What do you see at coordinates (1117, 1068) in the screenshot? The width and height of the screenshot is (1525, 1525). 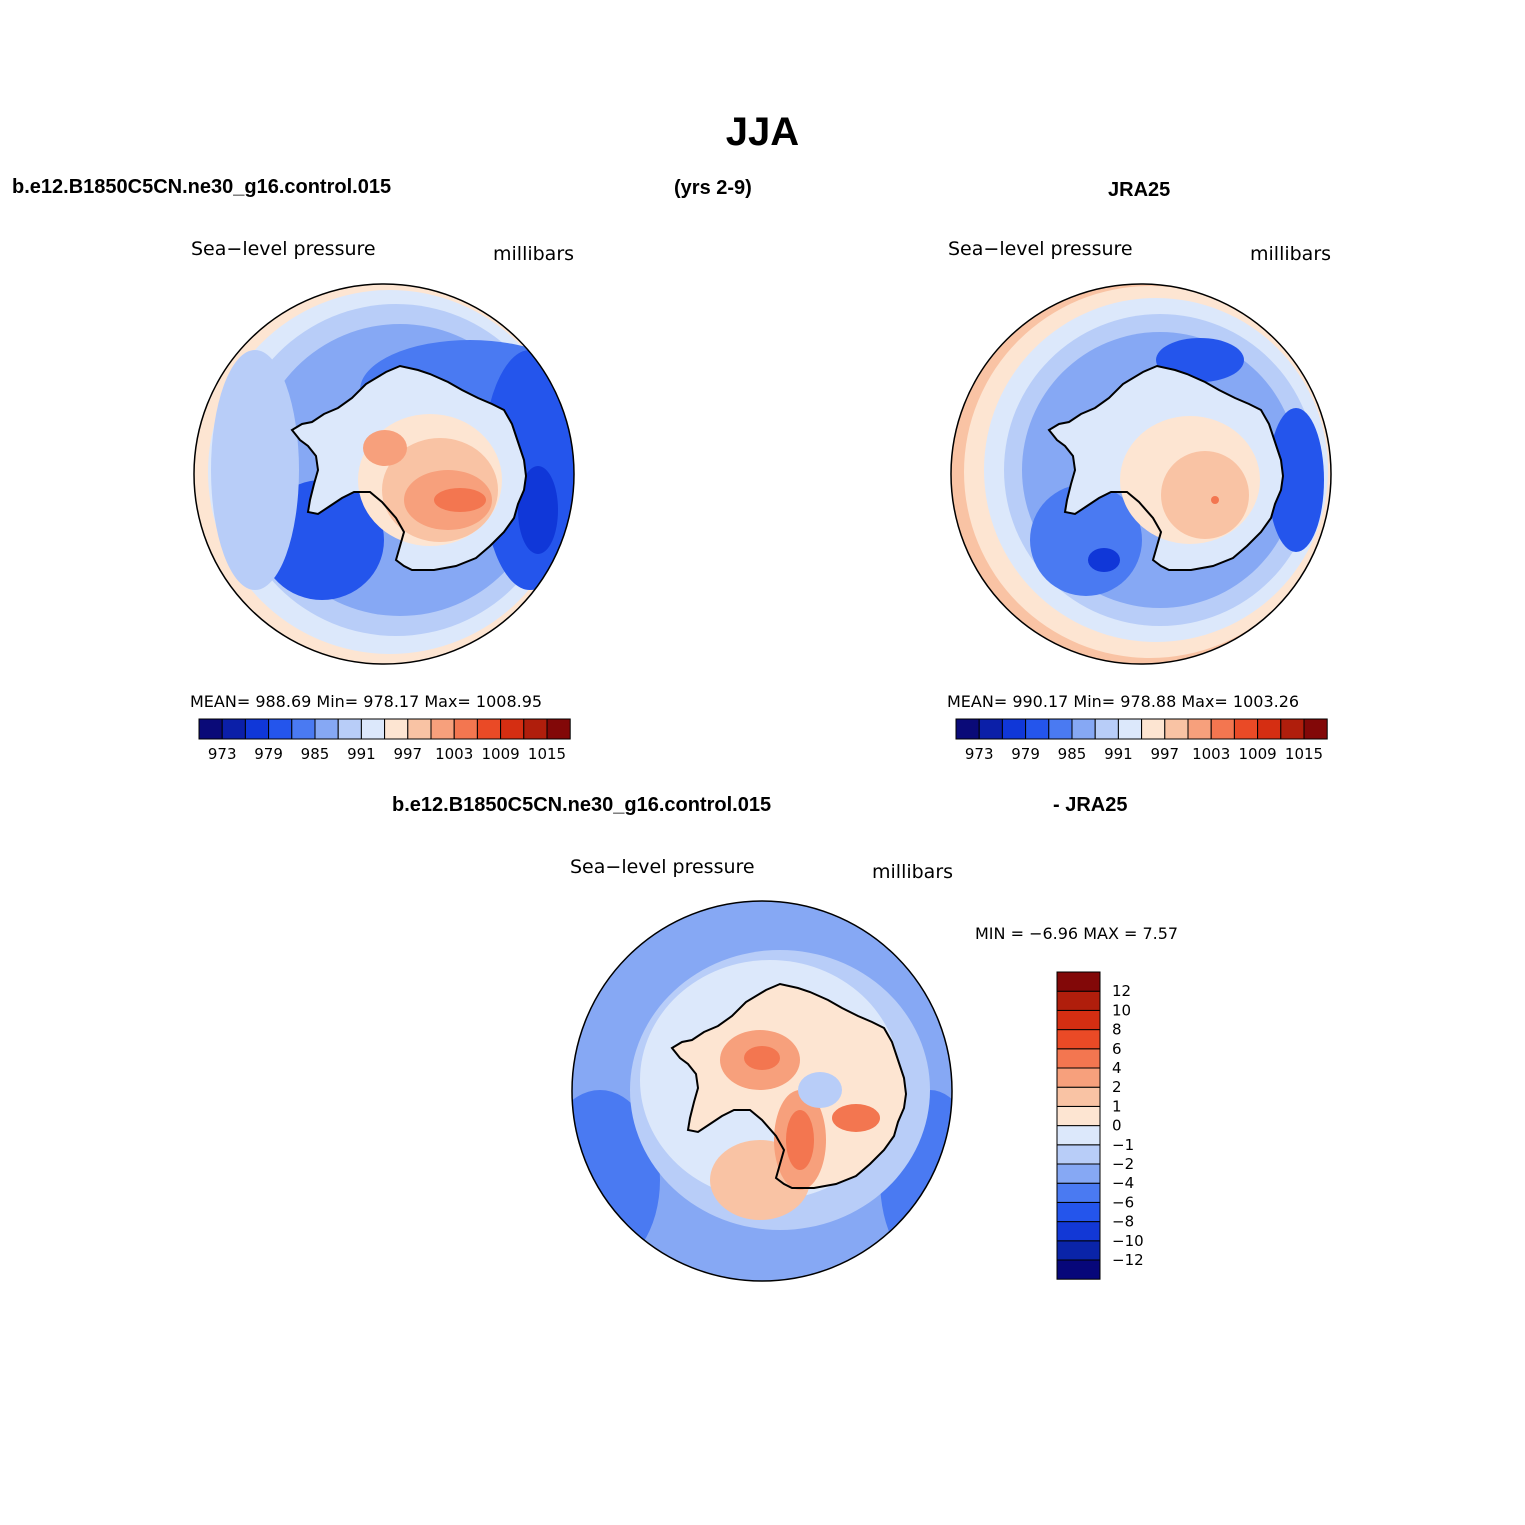 I see `diff-colorbar-tick-label: 4` at bounding box center [1117, 1068].